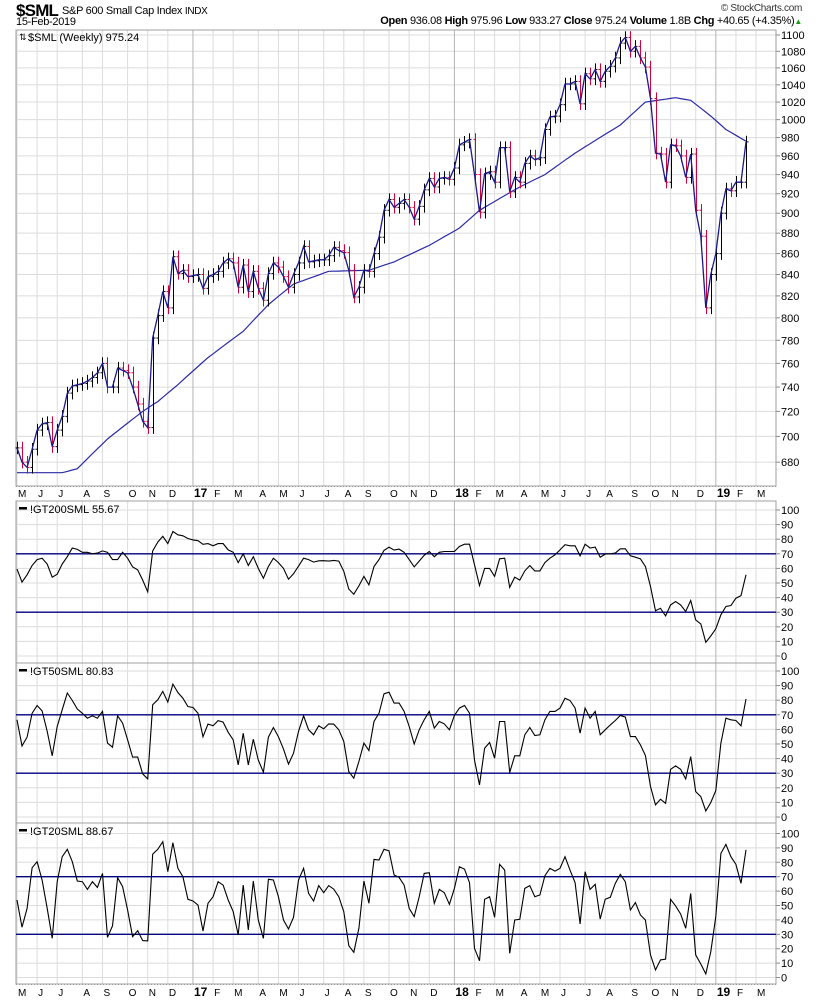  I want to click on y-tick-label: 50, so click(787, 745).